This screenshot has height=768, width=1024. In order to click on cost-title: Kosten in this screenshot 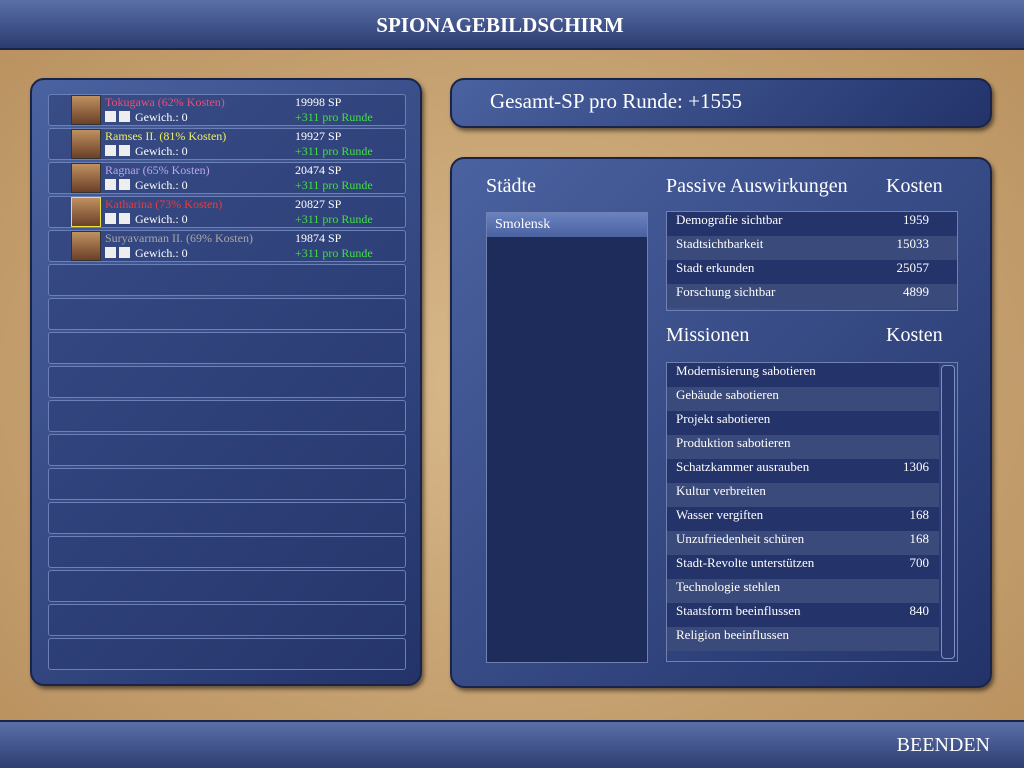, I will do `click(914, 186)`.